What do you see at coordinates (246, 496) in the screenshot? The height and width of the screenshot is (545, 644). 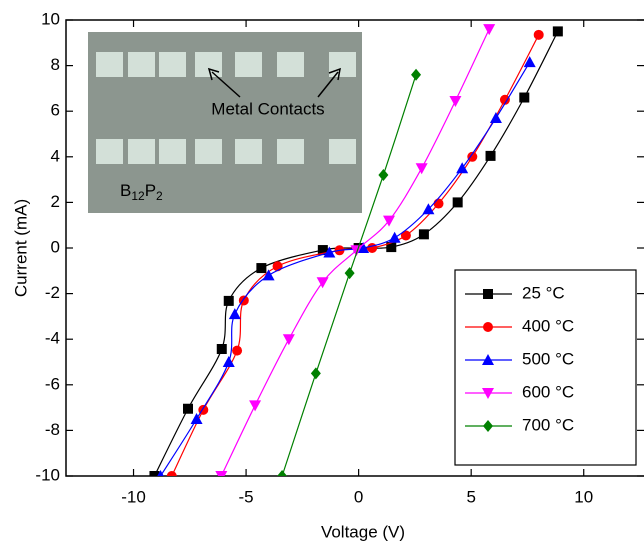 I see `x-tick-label: -5` at bounding box center [246, 496].